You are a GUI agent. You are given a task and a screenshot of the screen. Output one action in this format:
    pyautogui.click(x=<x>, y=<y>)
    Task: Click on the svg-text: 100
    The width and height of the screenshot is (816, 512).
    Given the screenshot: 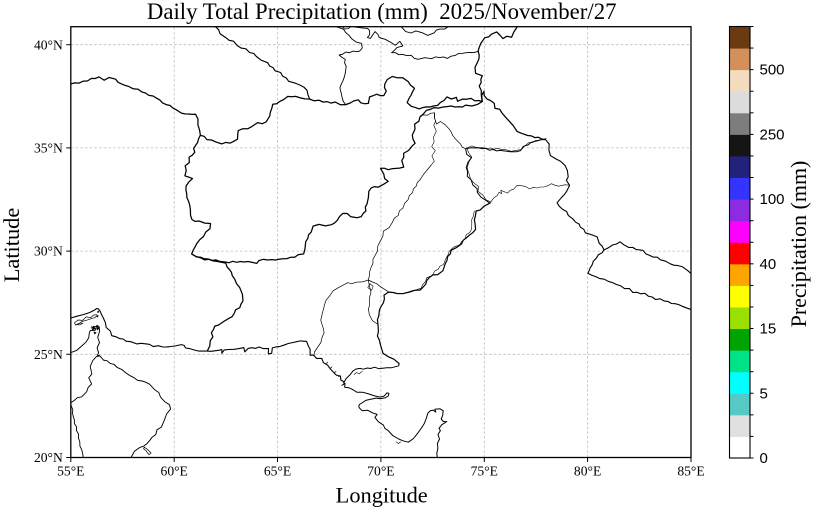 What is the action you would take?
    pyautogui.click(x=772, y=199)
    